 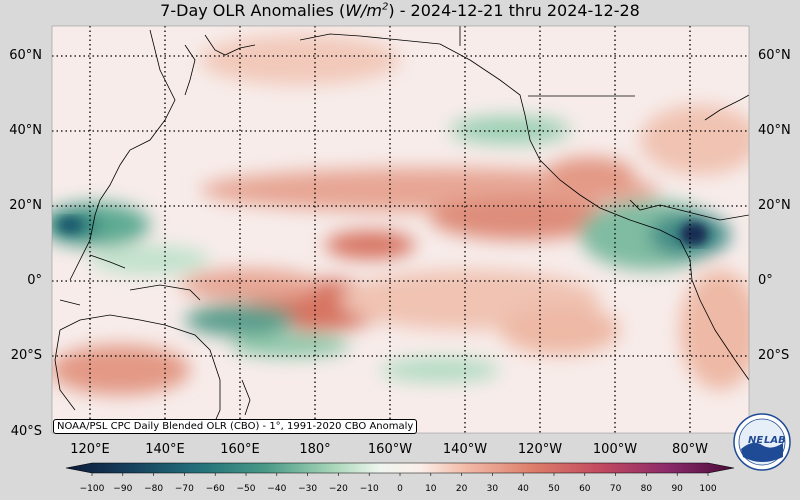 I want to click on colorbar-tick-label: 70, so click(x=615, y=489).